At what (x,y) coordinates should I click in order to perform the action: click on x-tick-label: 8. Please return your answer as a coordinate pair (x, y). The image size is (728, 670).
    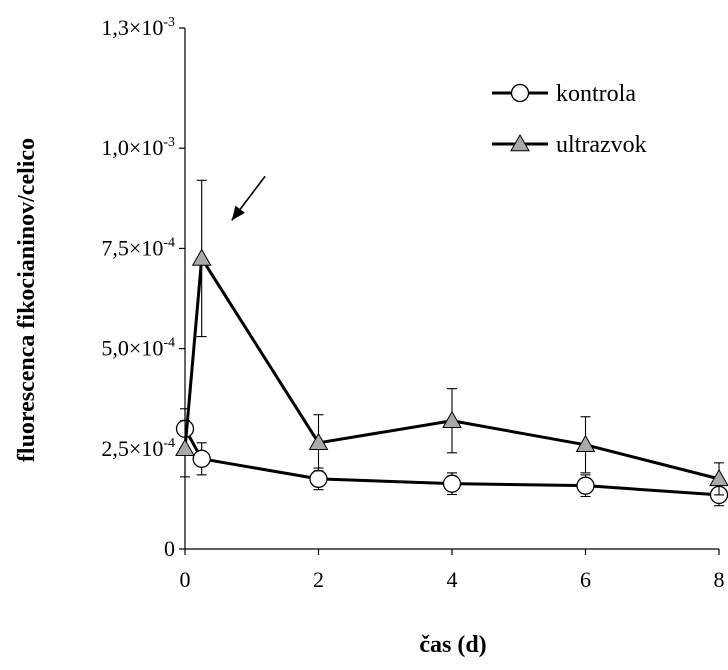
    Looking at the image, I should click on (719, 579).